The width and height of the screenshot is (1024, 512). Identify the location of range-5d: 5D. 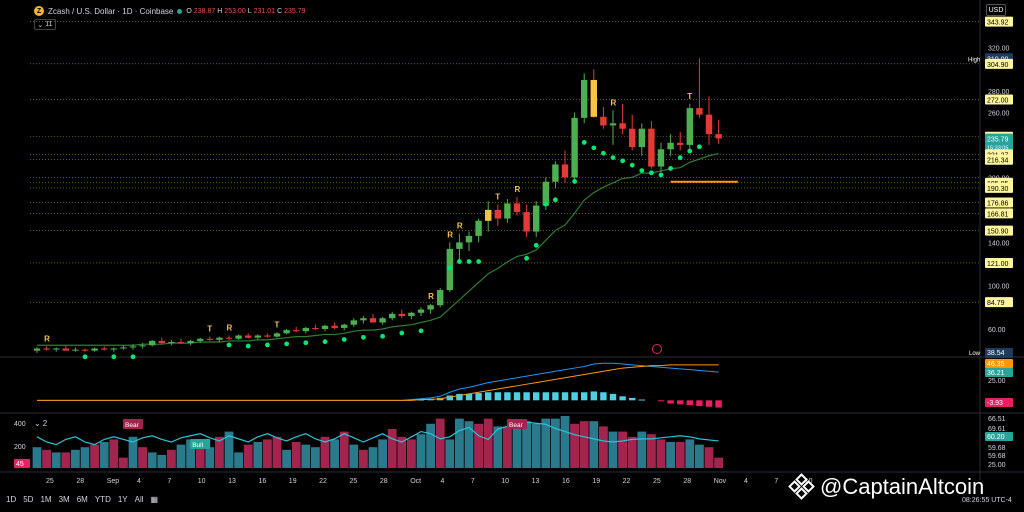
(28, 499).